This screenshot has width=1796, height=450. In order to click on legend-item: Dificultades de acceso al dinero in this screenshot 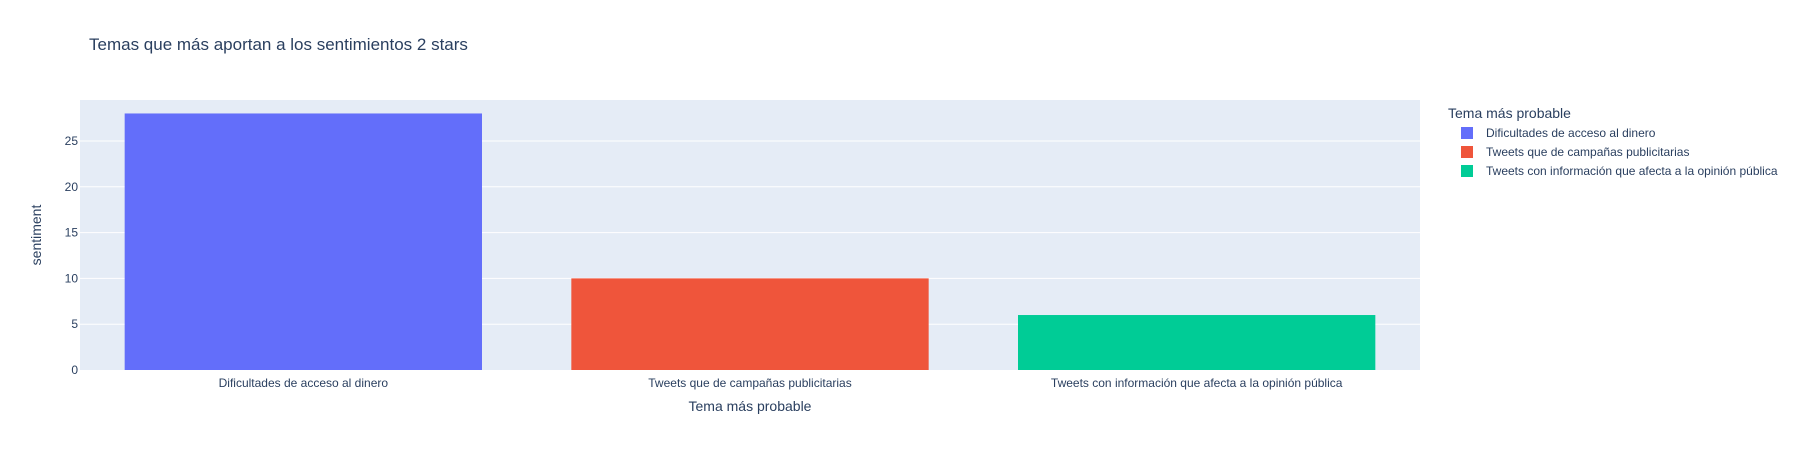, I will do `click(1558, 133)`.